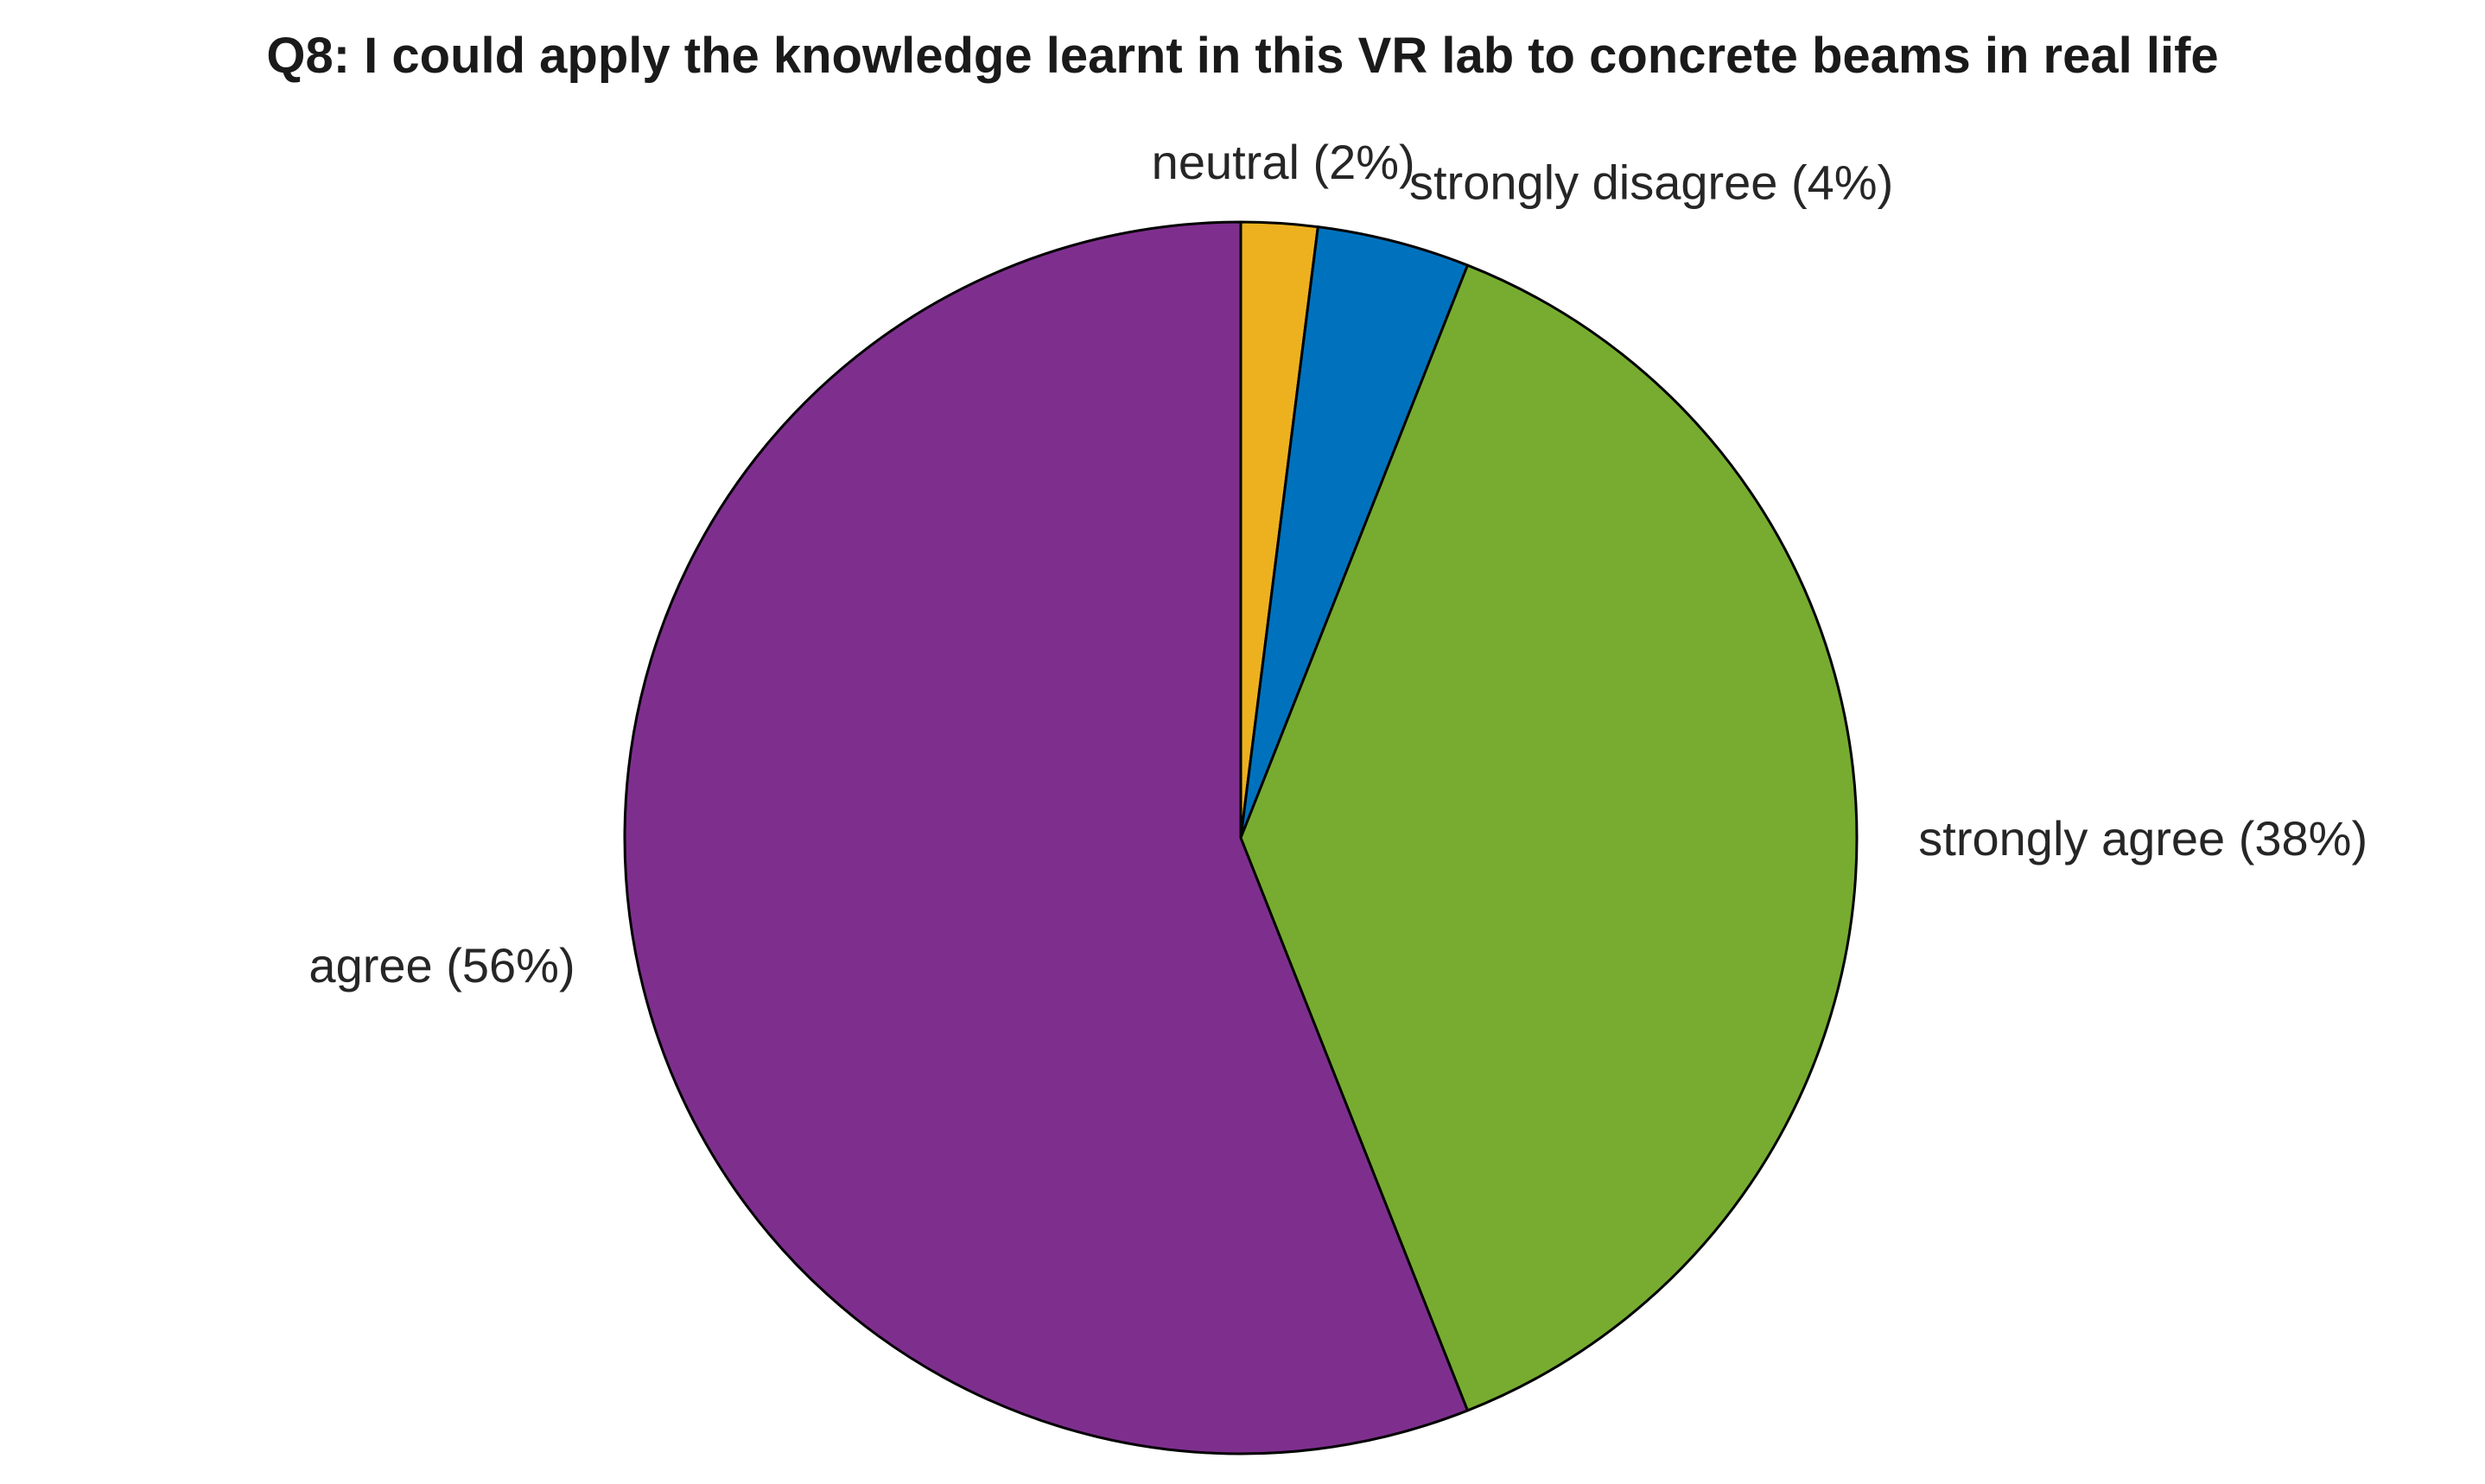 This screenshot has width=2485, height=1484. Describe the element at coordinates (442, 965) in the screenshot. I see `slice-label-3: agree (56%)` at that location.